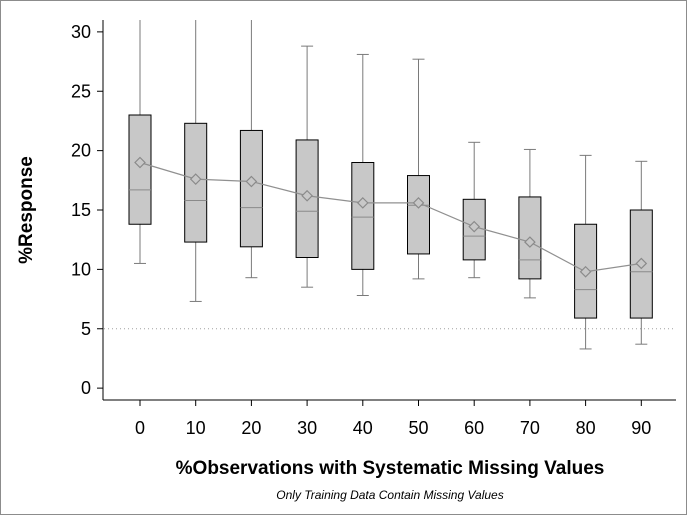 The width and height of the screenshot is (687, 515). Describe the element at coordinates (86, 329) in the screenshot. I see `y-tick-label: 5` at that location.